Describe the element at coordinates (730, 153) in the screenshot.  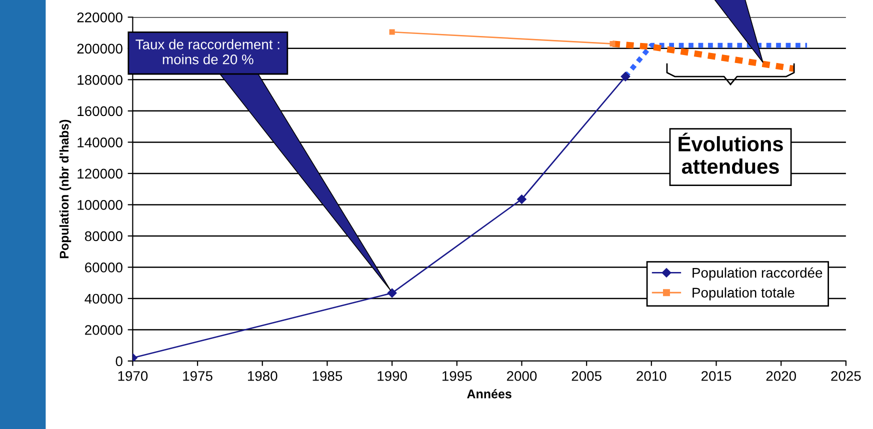
I see `annotation: Évolutions attendues` at that location.